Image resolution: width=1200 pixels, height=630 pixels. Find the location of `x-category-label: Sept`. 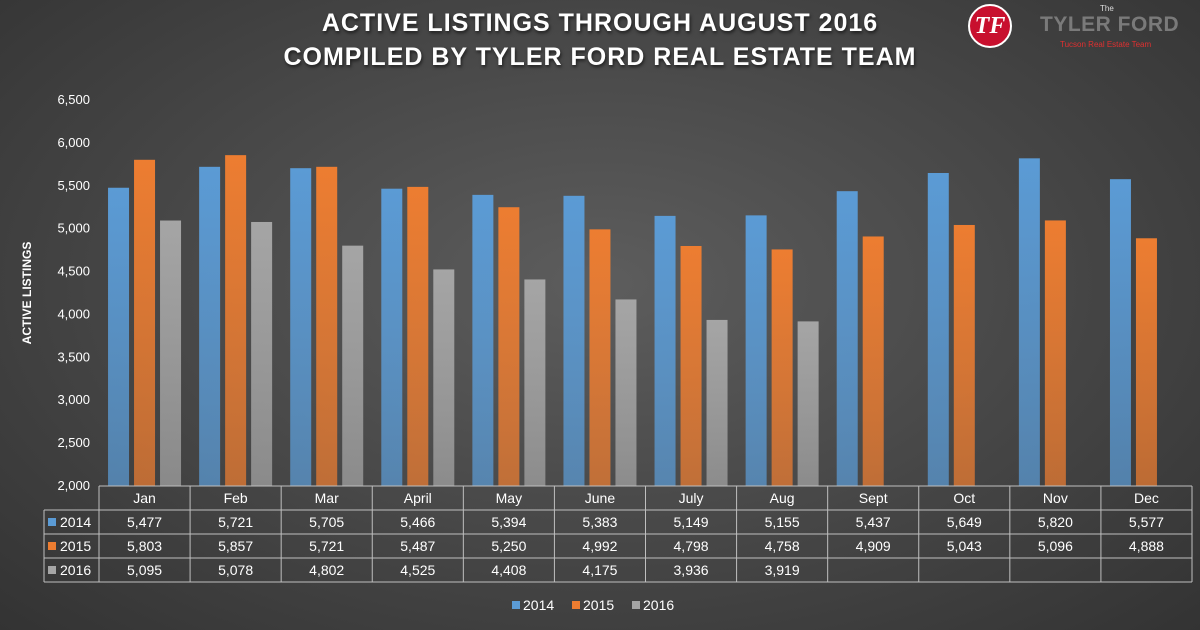

x-category-label: Sept is located at coordinates (873, 498).